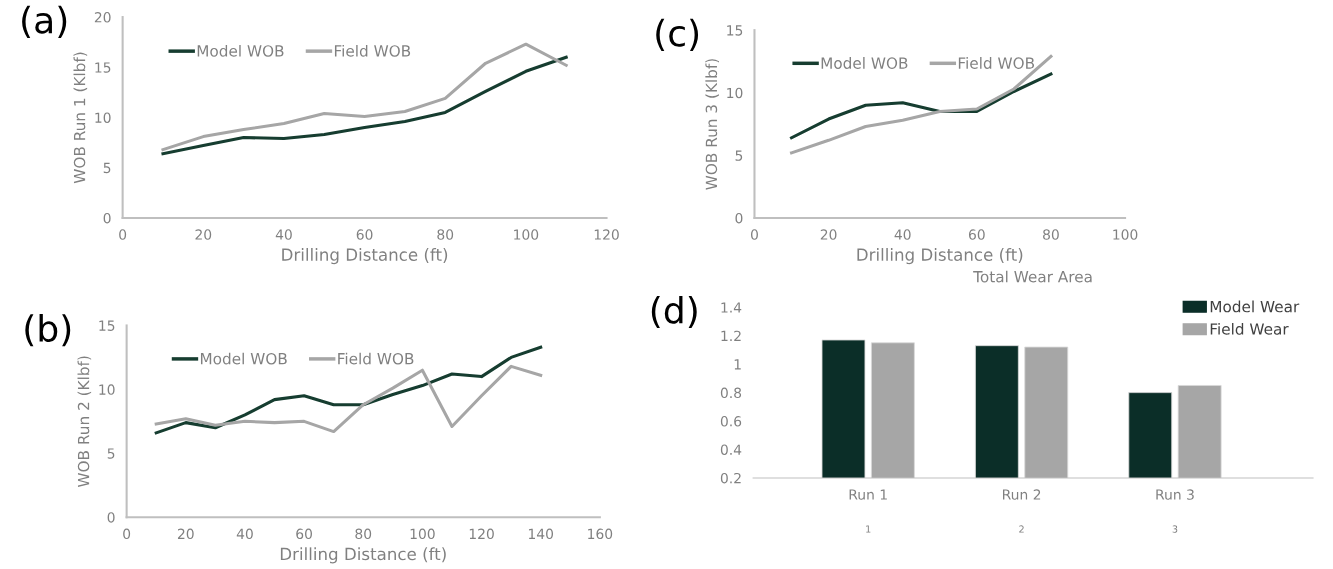  What do you see at coordinates (1021, 529) in the screenshot?
I see `text: 2` at bounding box center [1021, 529].